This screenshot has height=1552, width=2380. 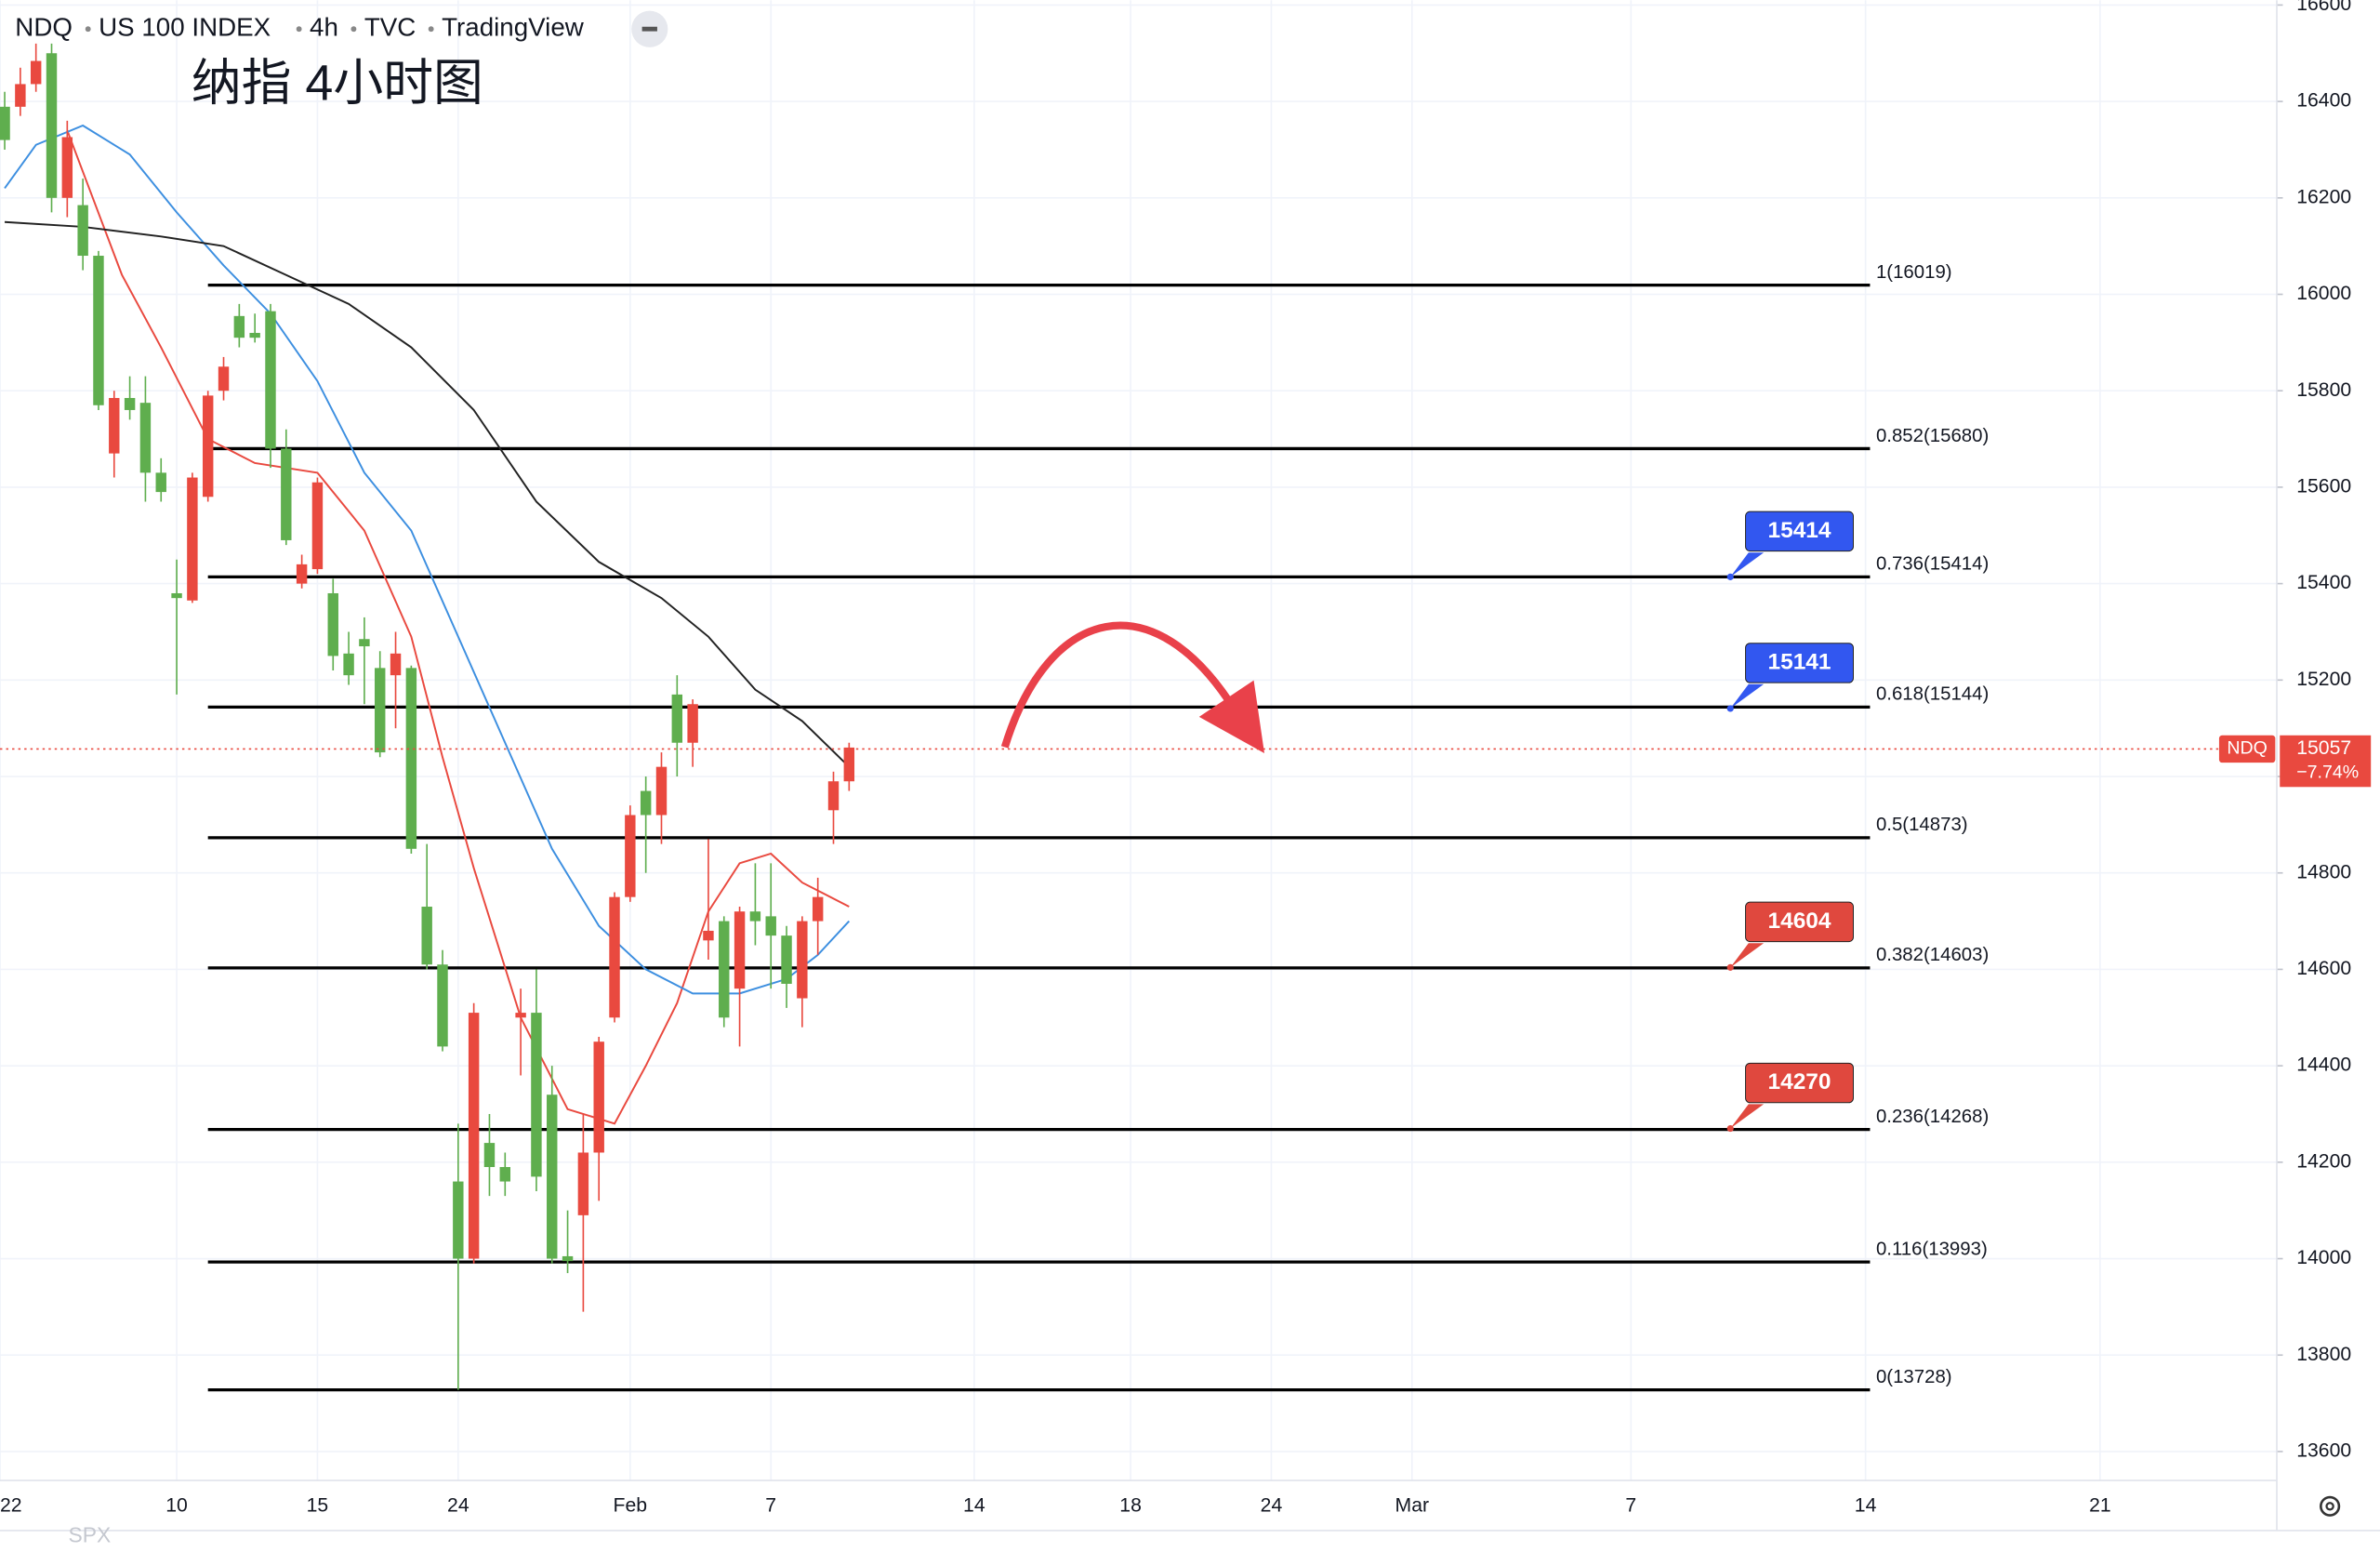 I want to click on y-tick-label: 15200, so click(x=2323, y=679).